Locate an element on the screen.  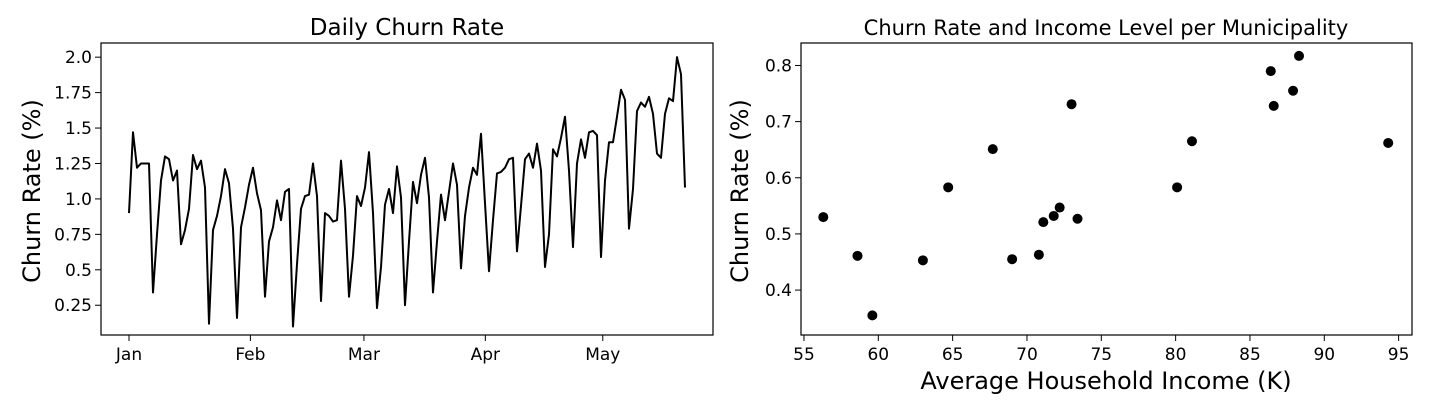
daily-churn-ytick-label: 0.25 is located at coordinates (73, 306).